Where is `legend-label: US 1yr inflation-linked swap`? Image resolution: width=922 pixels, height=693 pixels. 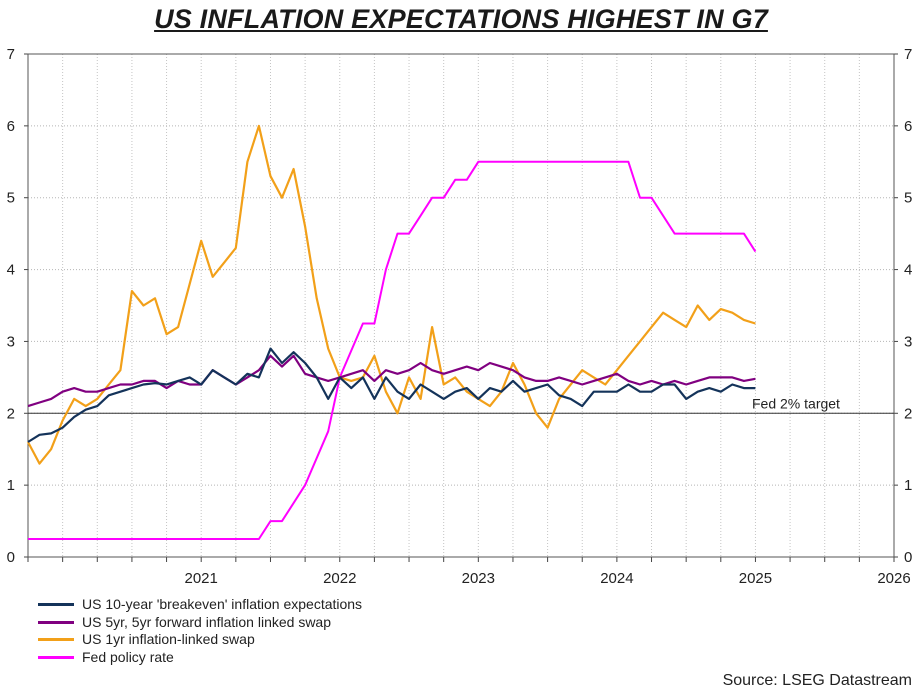
legend-label: US 1yr inflation-linked swap is located at coordinates (168, 639).